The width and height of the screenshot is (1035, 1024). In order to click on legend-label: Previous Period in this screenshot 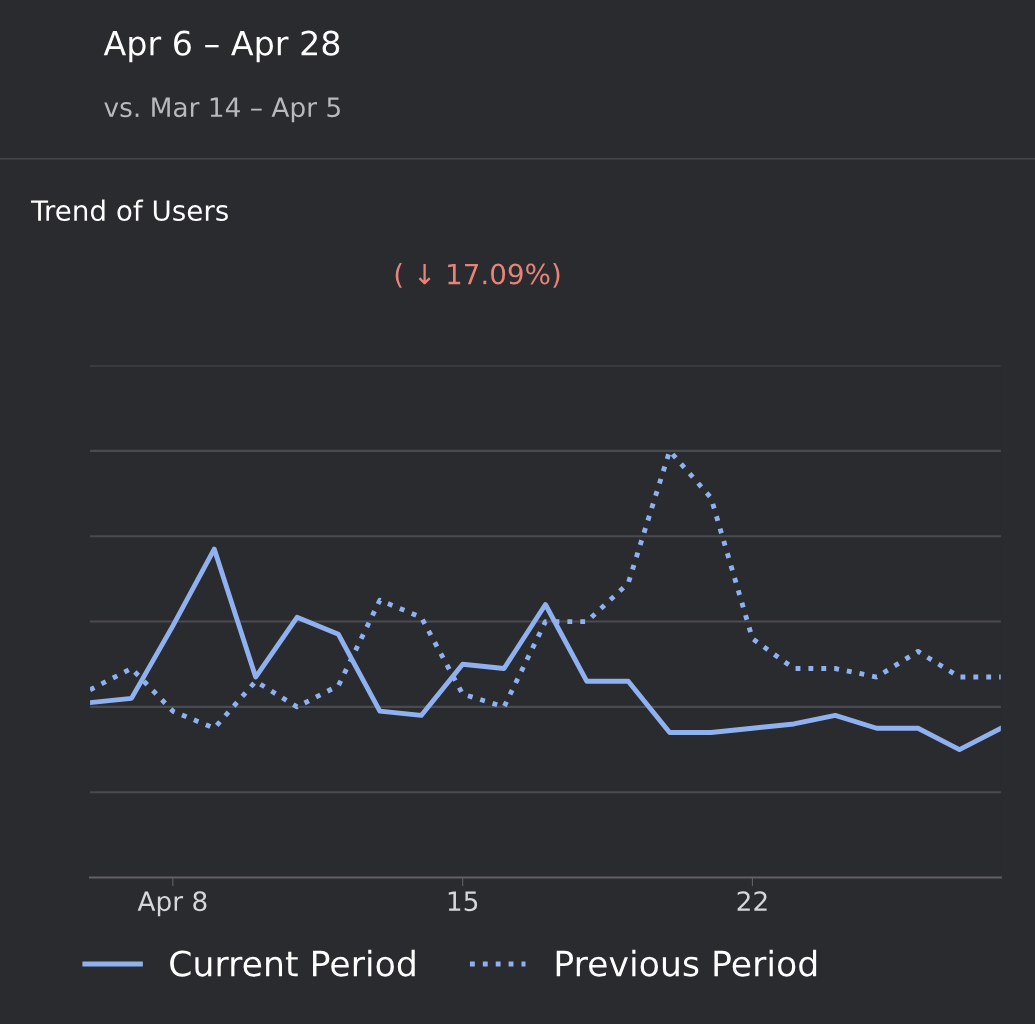, I will do `click(686, 963)`.